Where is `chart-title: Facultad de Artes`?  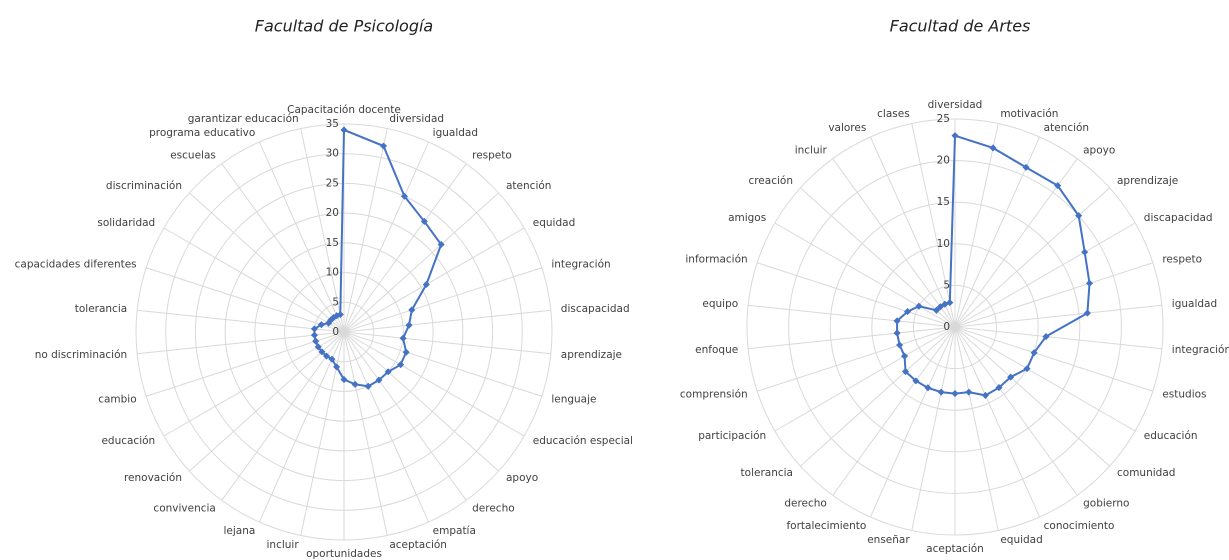
chart-title: Facultad de Artes is located at coordinates (960, 26).